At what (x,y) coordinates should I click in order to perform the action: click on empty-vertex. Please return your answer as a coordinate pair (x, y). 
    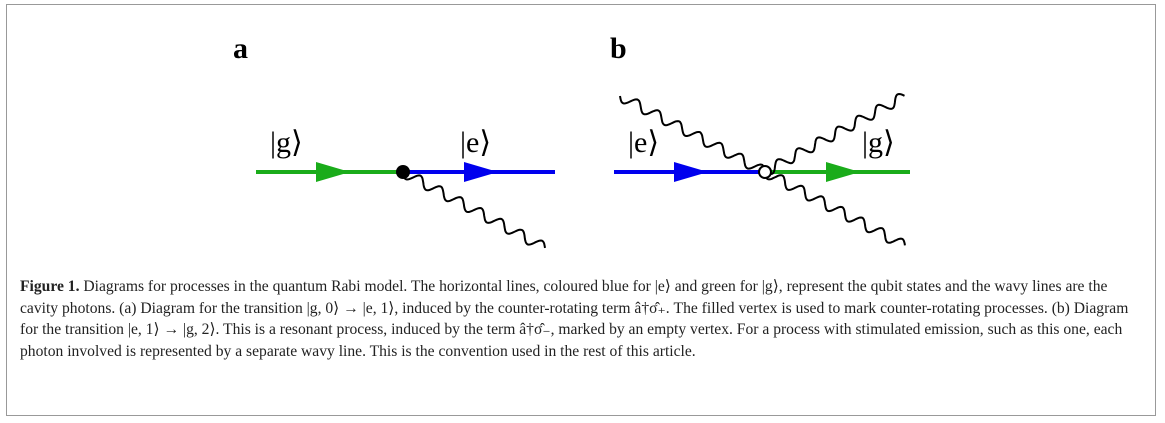
    Looking at the image, I should click on (765, 172).